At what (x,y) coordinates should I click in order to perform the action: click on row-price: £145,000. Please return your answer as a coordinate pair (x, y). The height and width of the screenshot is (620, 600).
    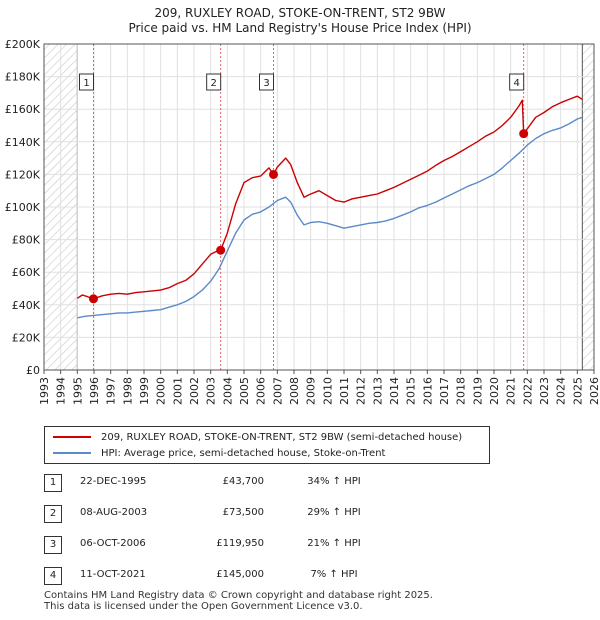
    Looking at the image, I should click on (240, 574).